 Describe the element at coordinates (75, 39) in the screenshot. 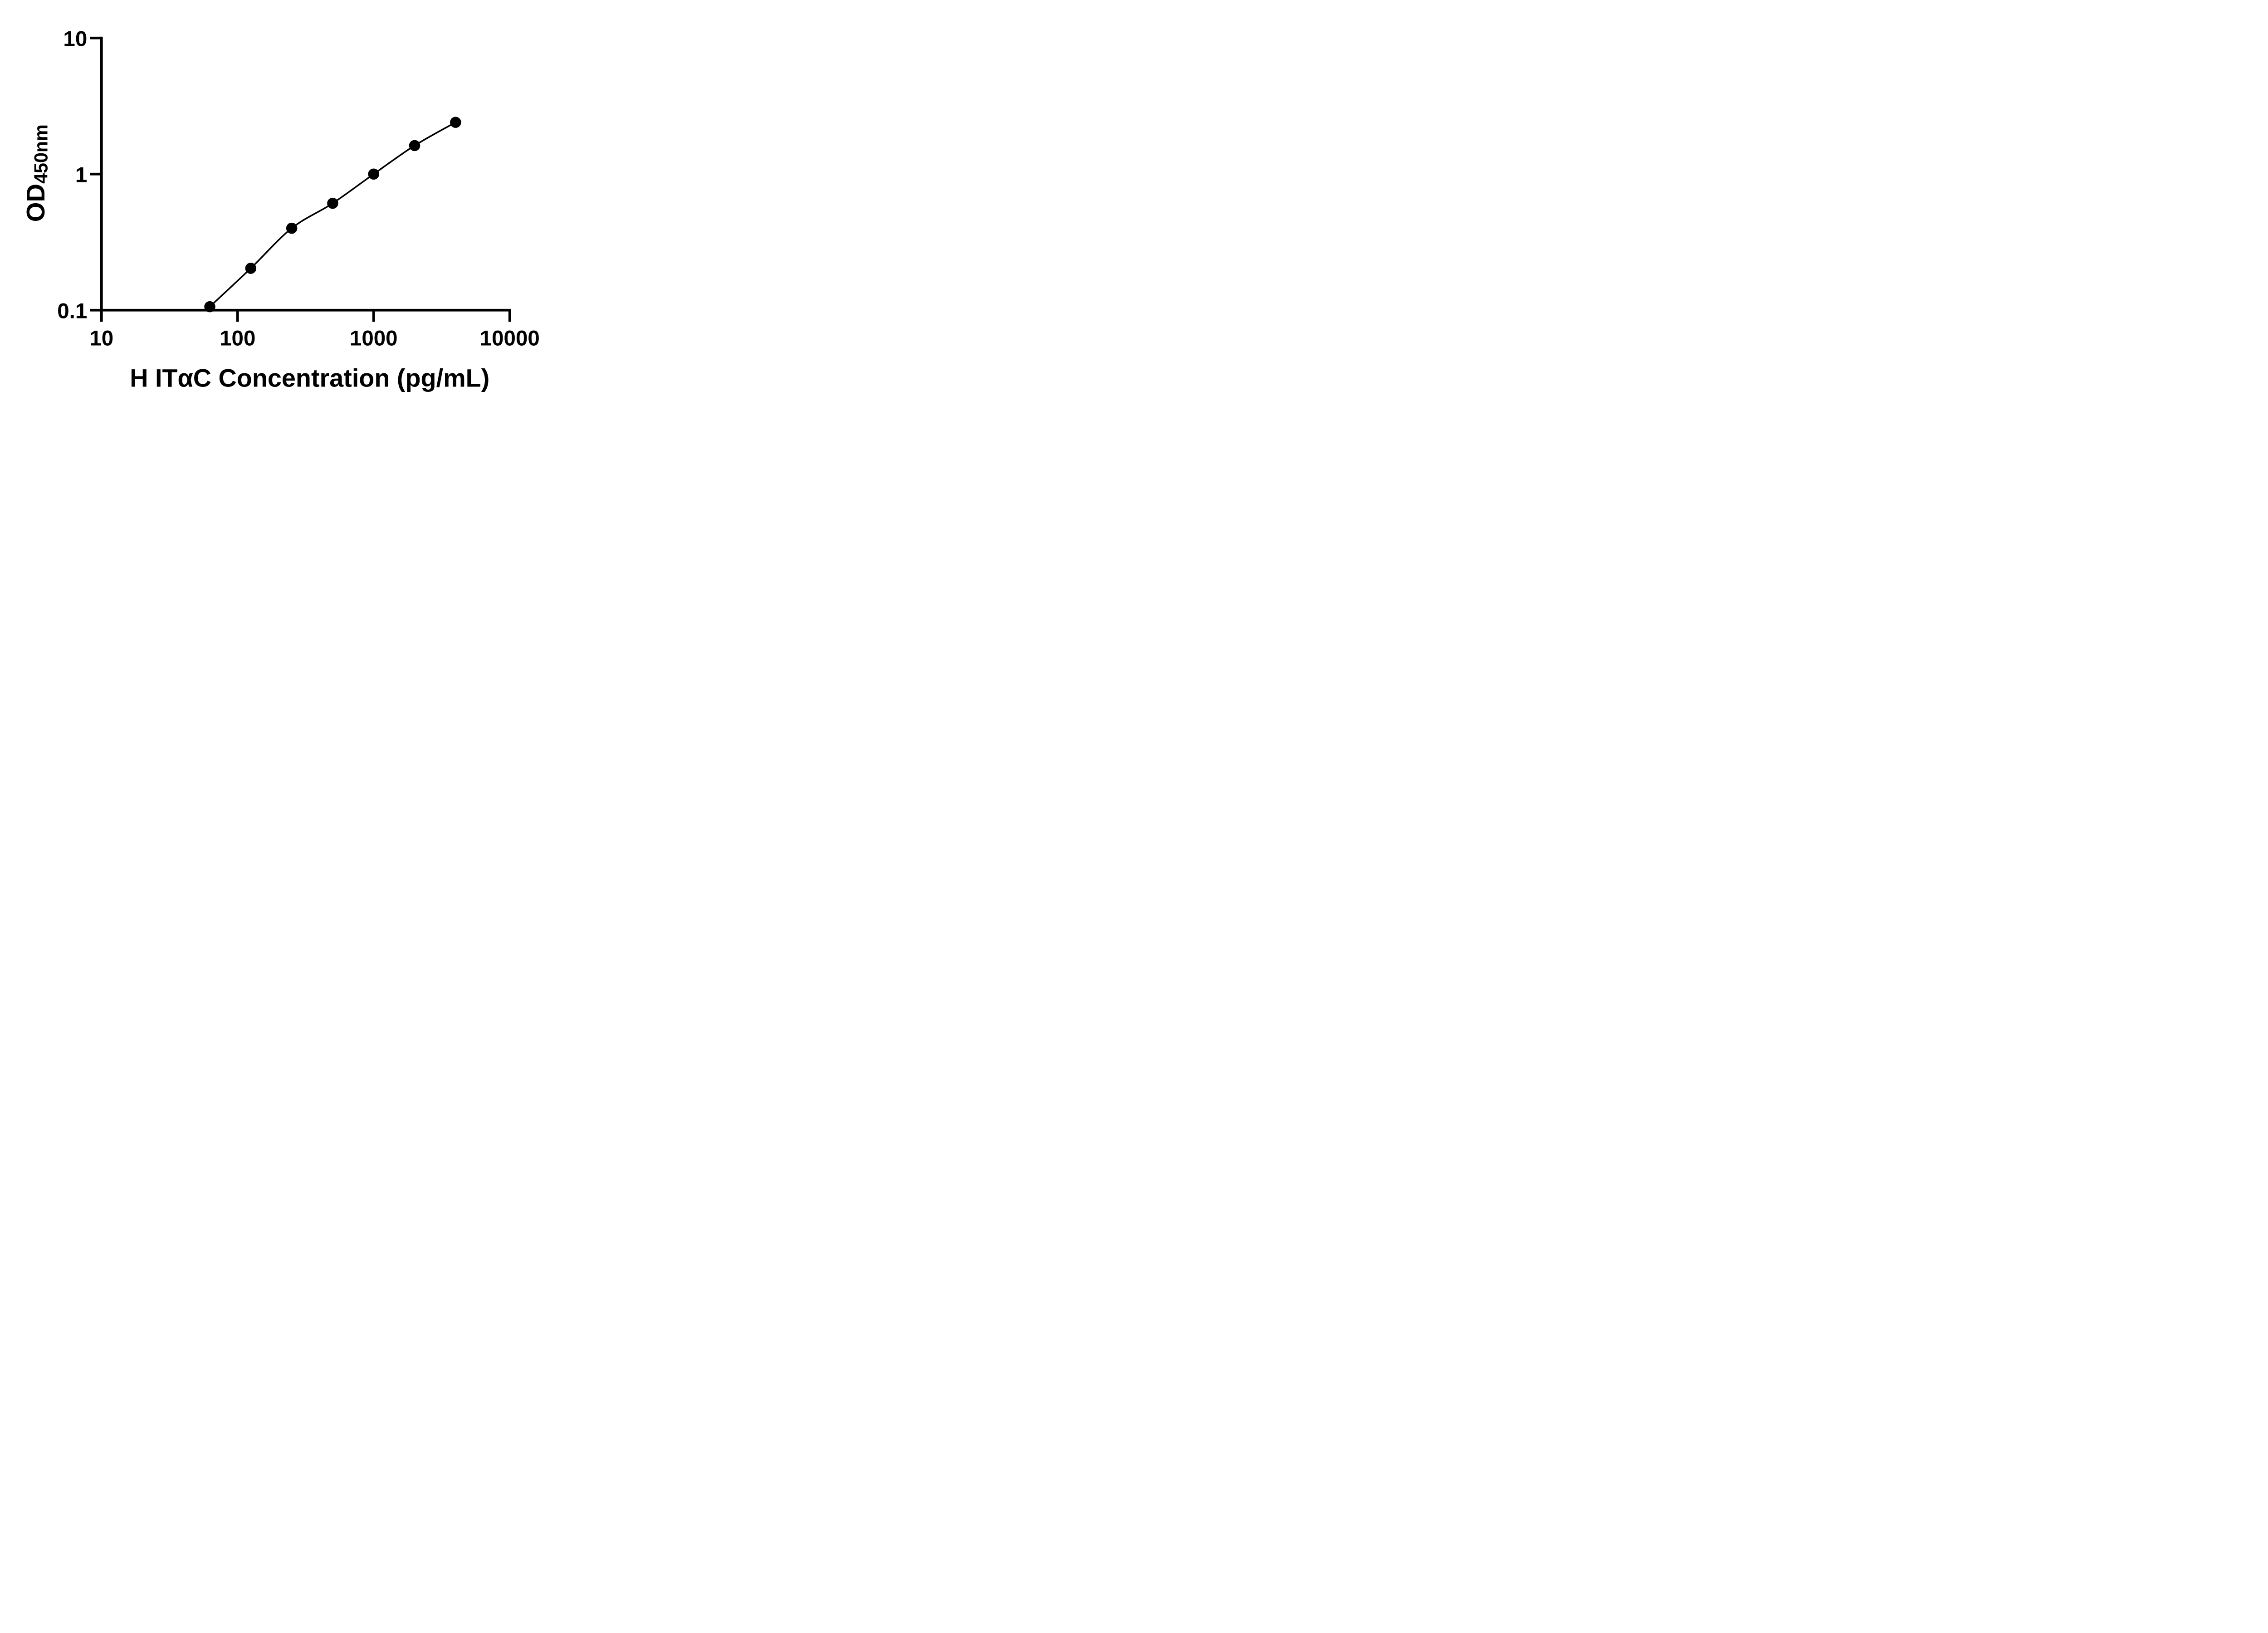

I see `y-tick-label: 10` at that location.